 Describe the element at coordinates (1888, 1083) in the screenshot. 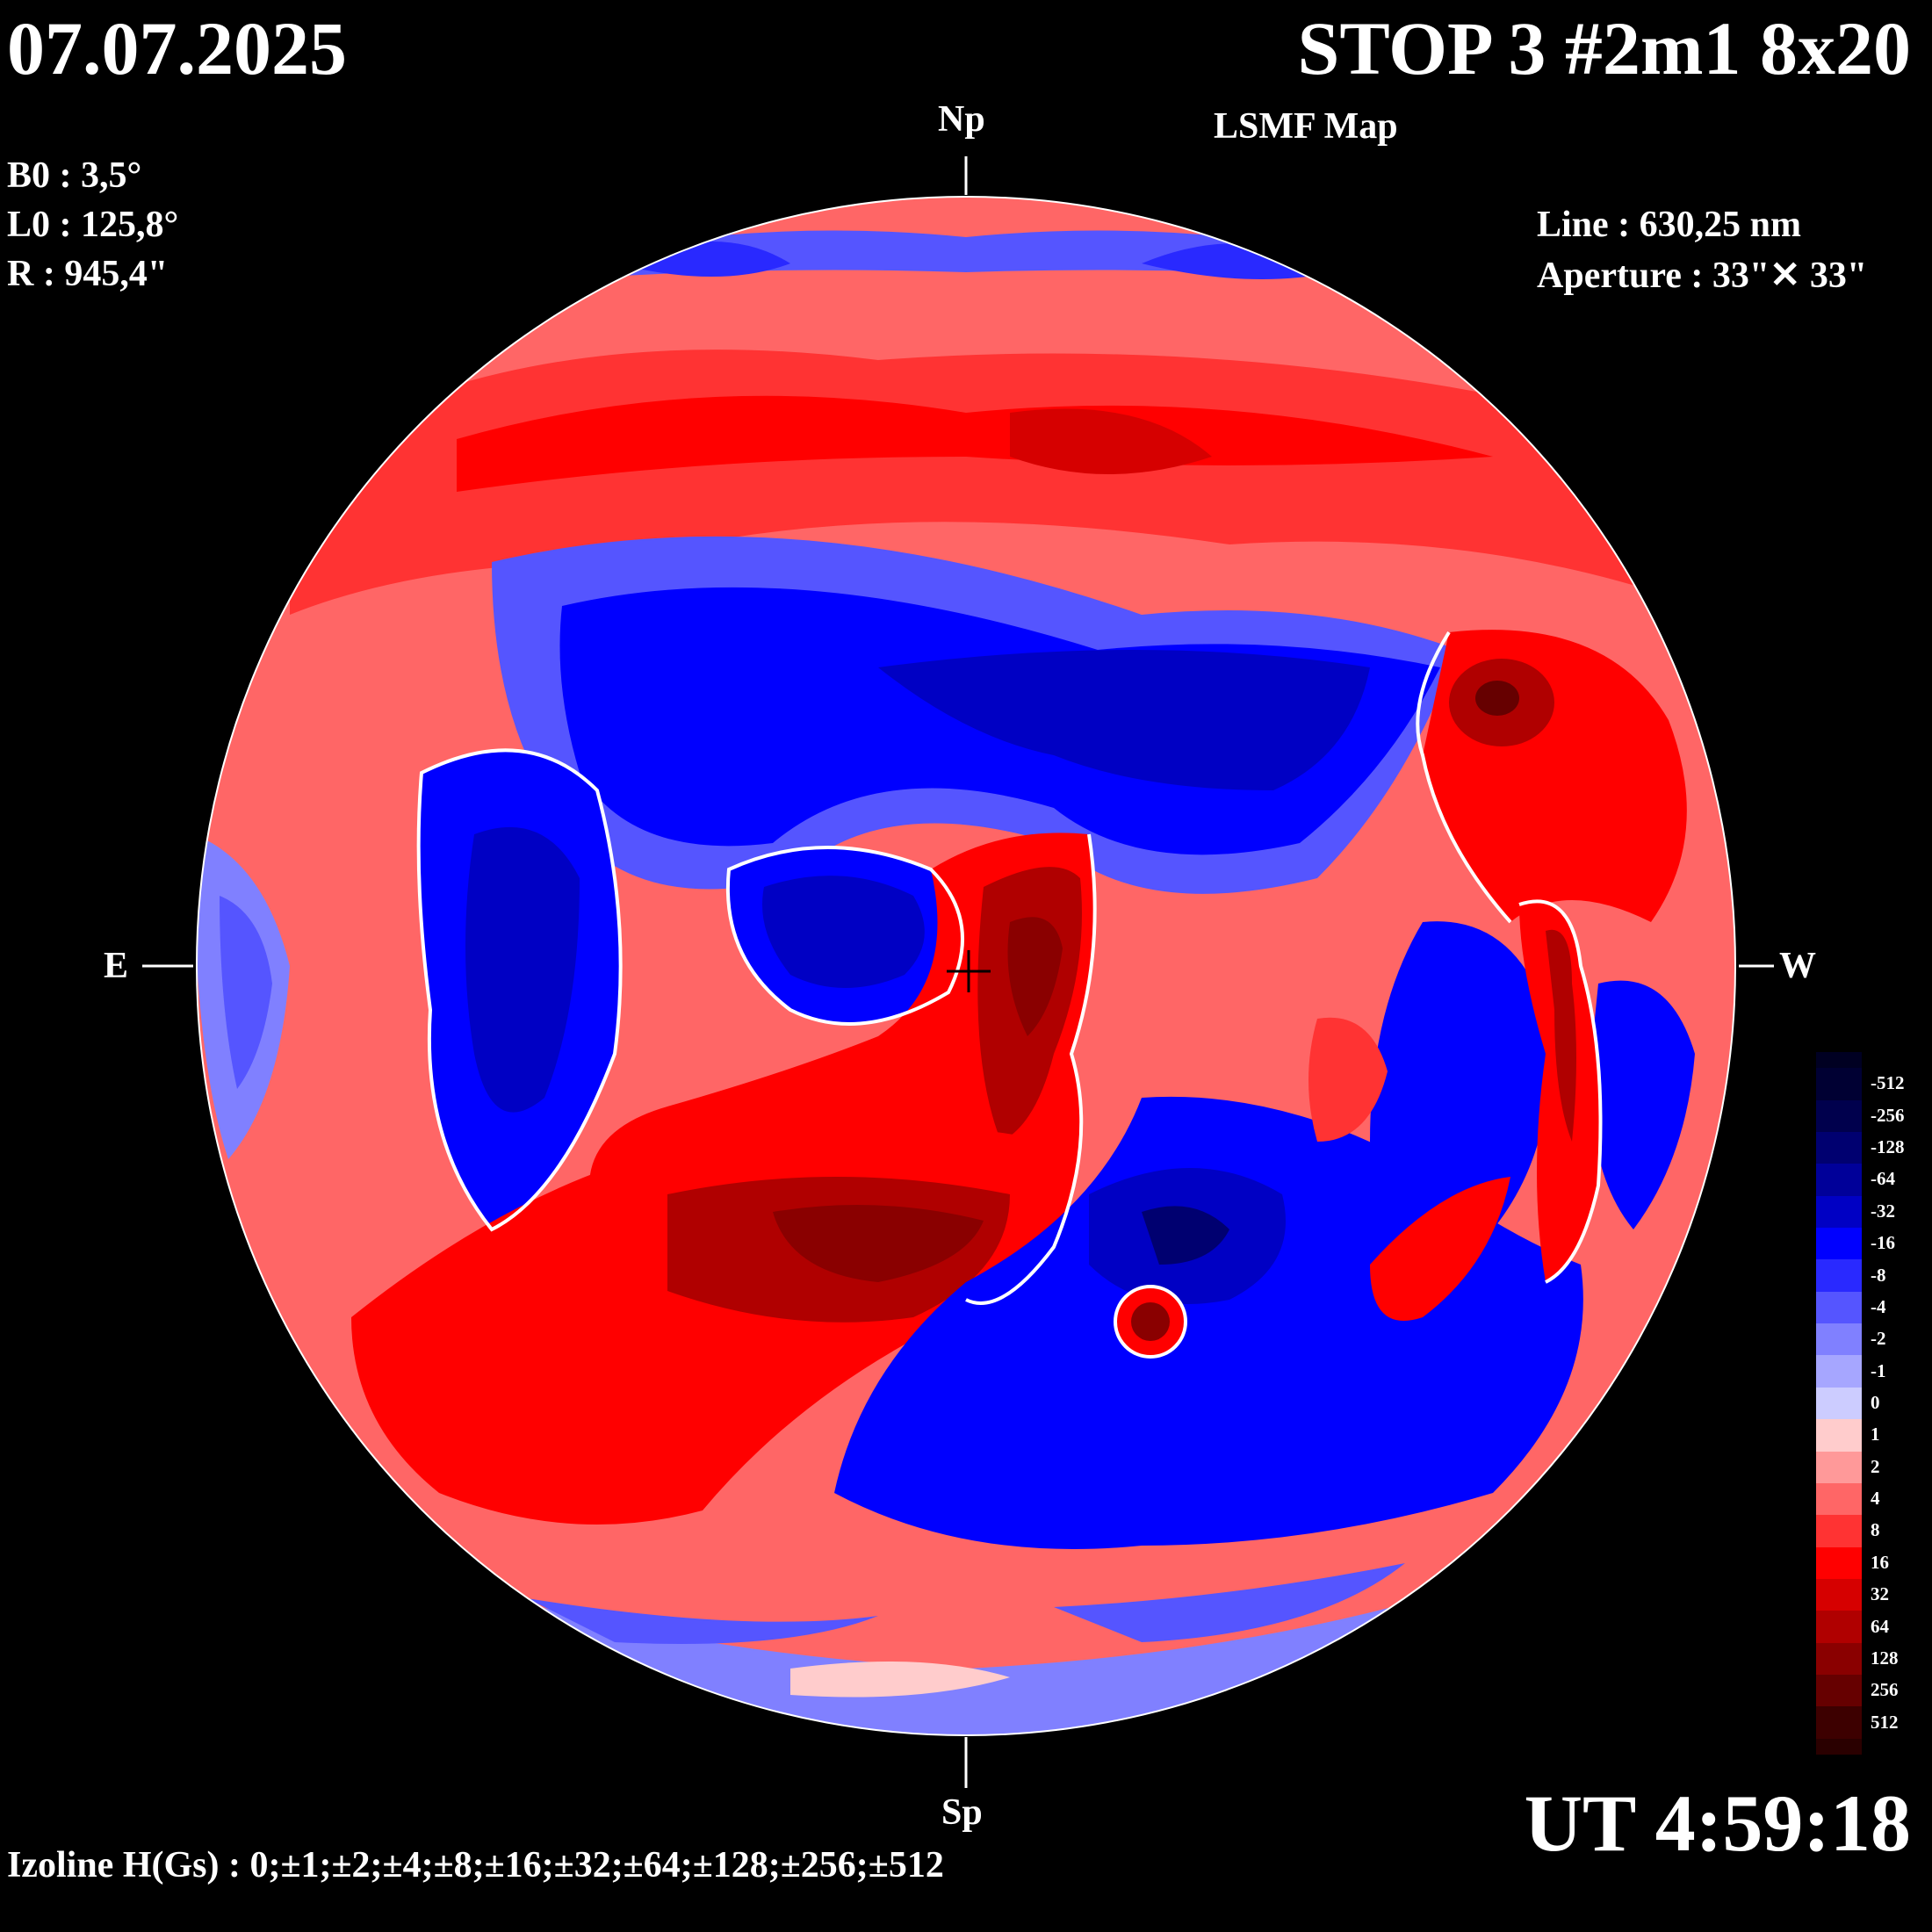

I see `colorbar-label: -512` at that location.